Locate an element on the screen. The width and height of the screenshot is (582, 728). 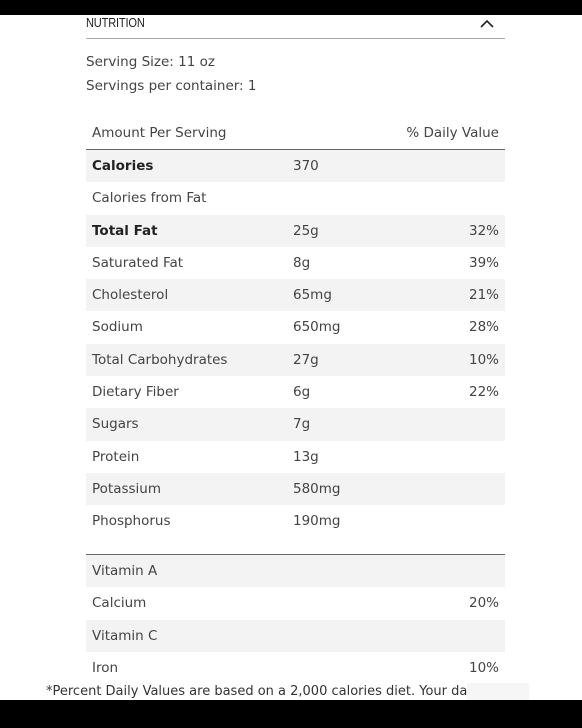
table-row: Sodium 650mg 28% is located at coordinates (295, 327).